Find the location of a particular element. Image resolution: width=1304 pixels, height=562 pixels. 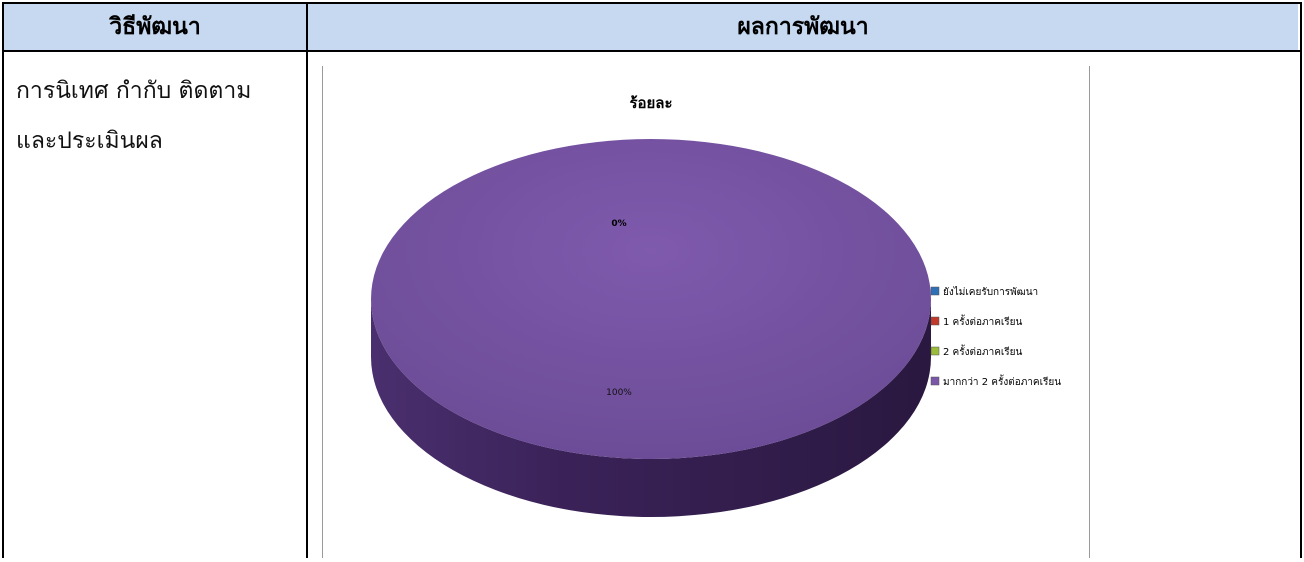

legend-label-2: 1 ครั้งต่อภาคเรียน is located at coordinates (983, 321).